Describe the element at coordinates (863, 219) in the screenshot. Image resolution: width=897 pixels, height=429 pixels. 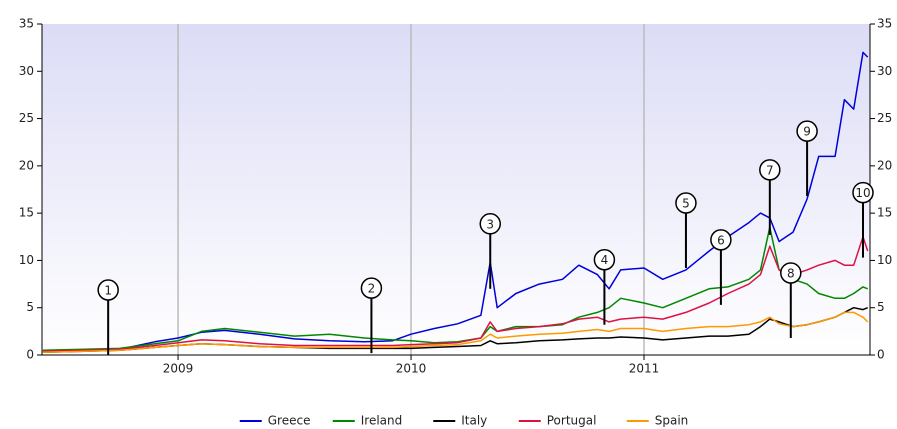
I see `annotation: 10` at that location.